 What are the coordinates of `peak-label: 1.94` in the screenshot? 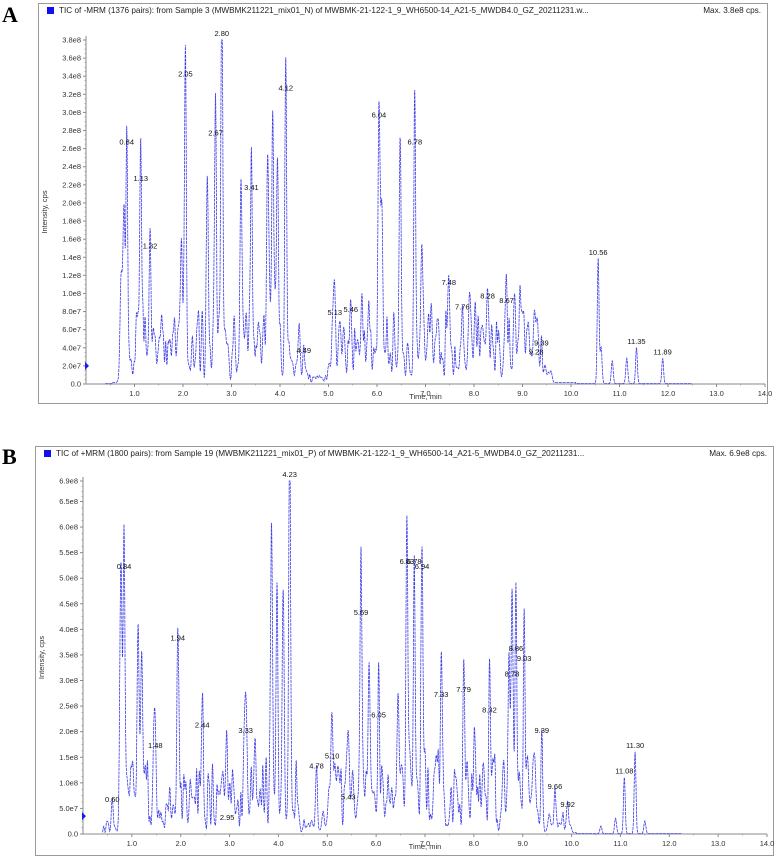 It's located at (177, 638).